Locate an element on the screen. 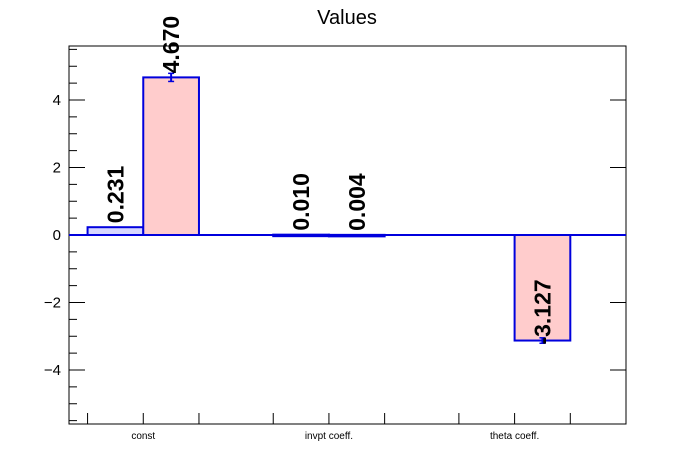 This screenshot has height=472, width=696. x-tick-label: theta coeff. is located at coordinates (514, 436).